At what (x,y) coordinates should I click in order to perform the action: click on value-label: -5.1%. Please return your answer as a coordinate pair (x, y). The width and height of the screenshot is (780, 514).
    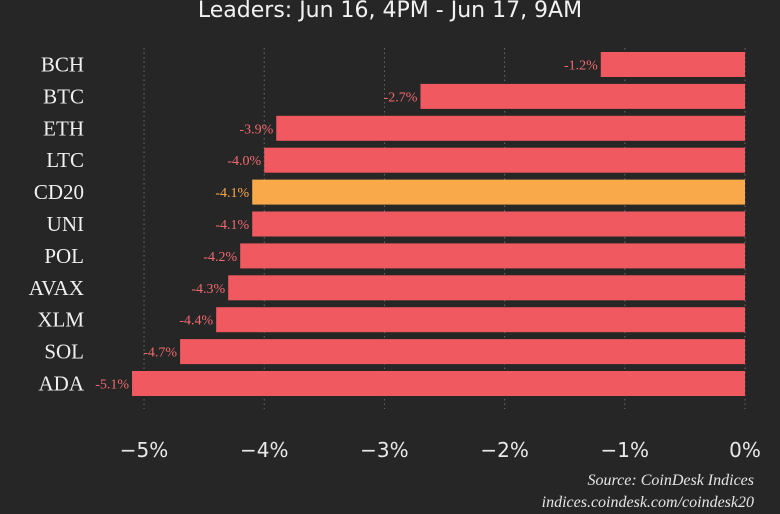
    Looking at the image, I should click on (112, 385).